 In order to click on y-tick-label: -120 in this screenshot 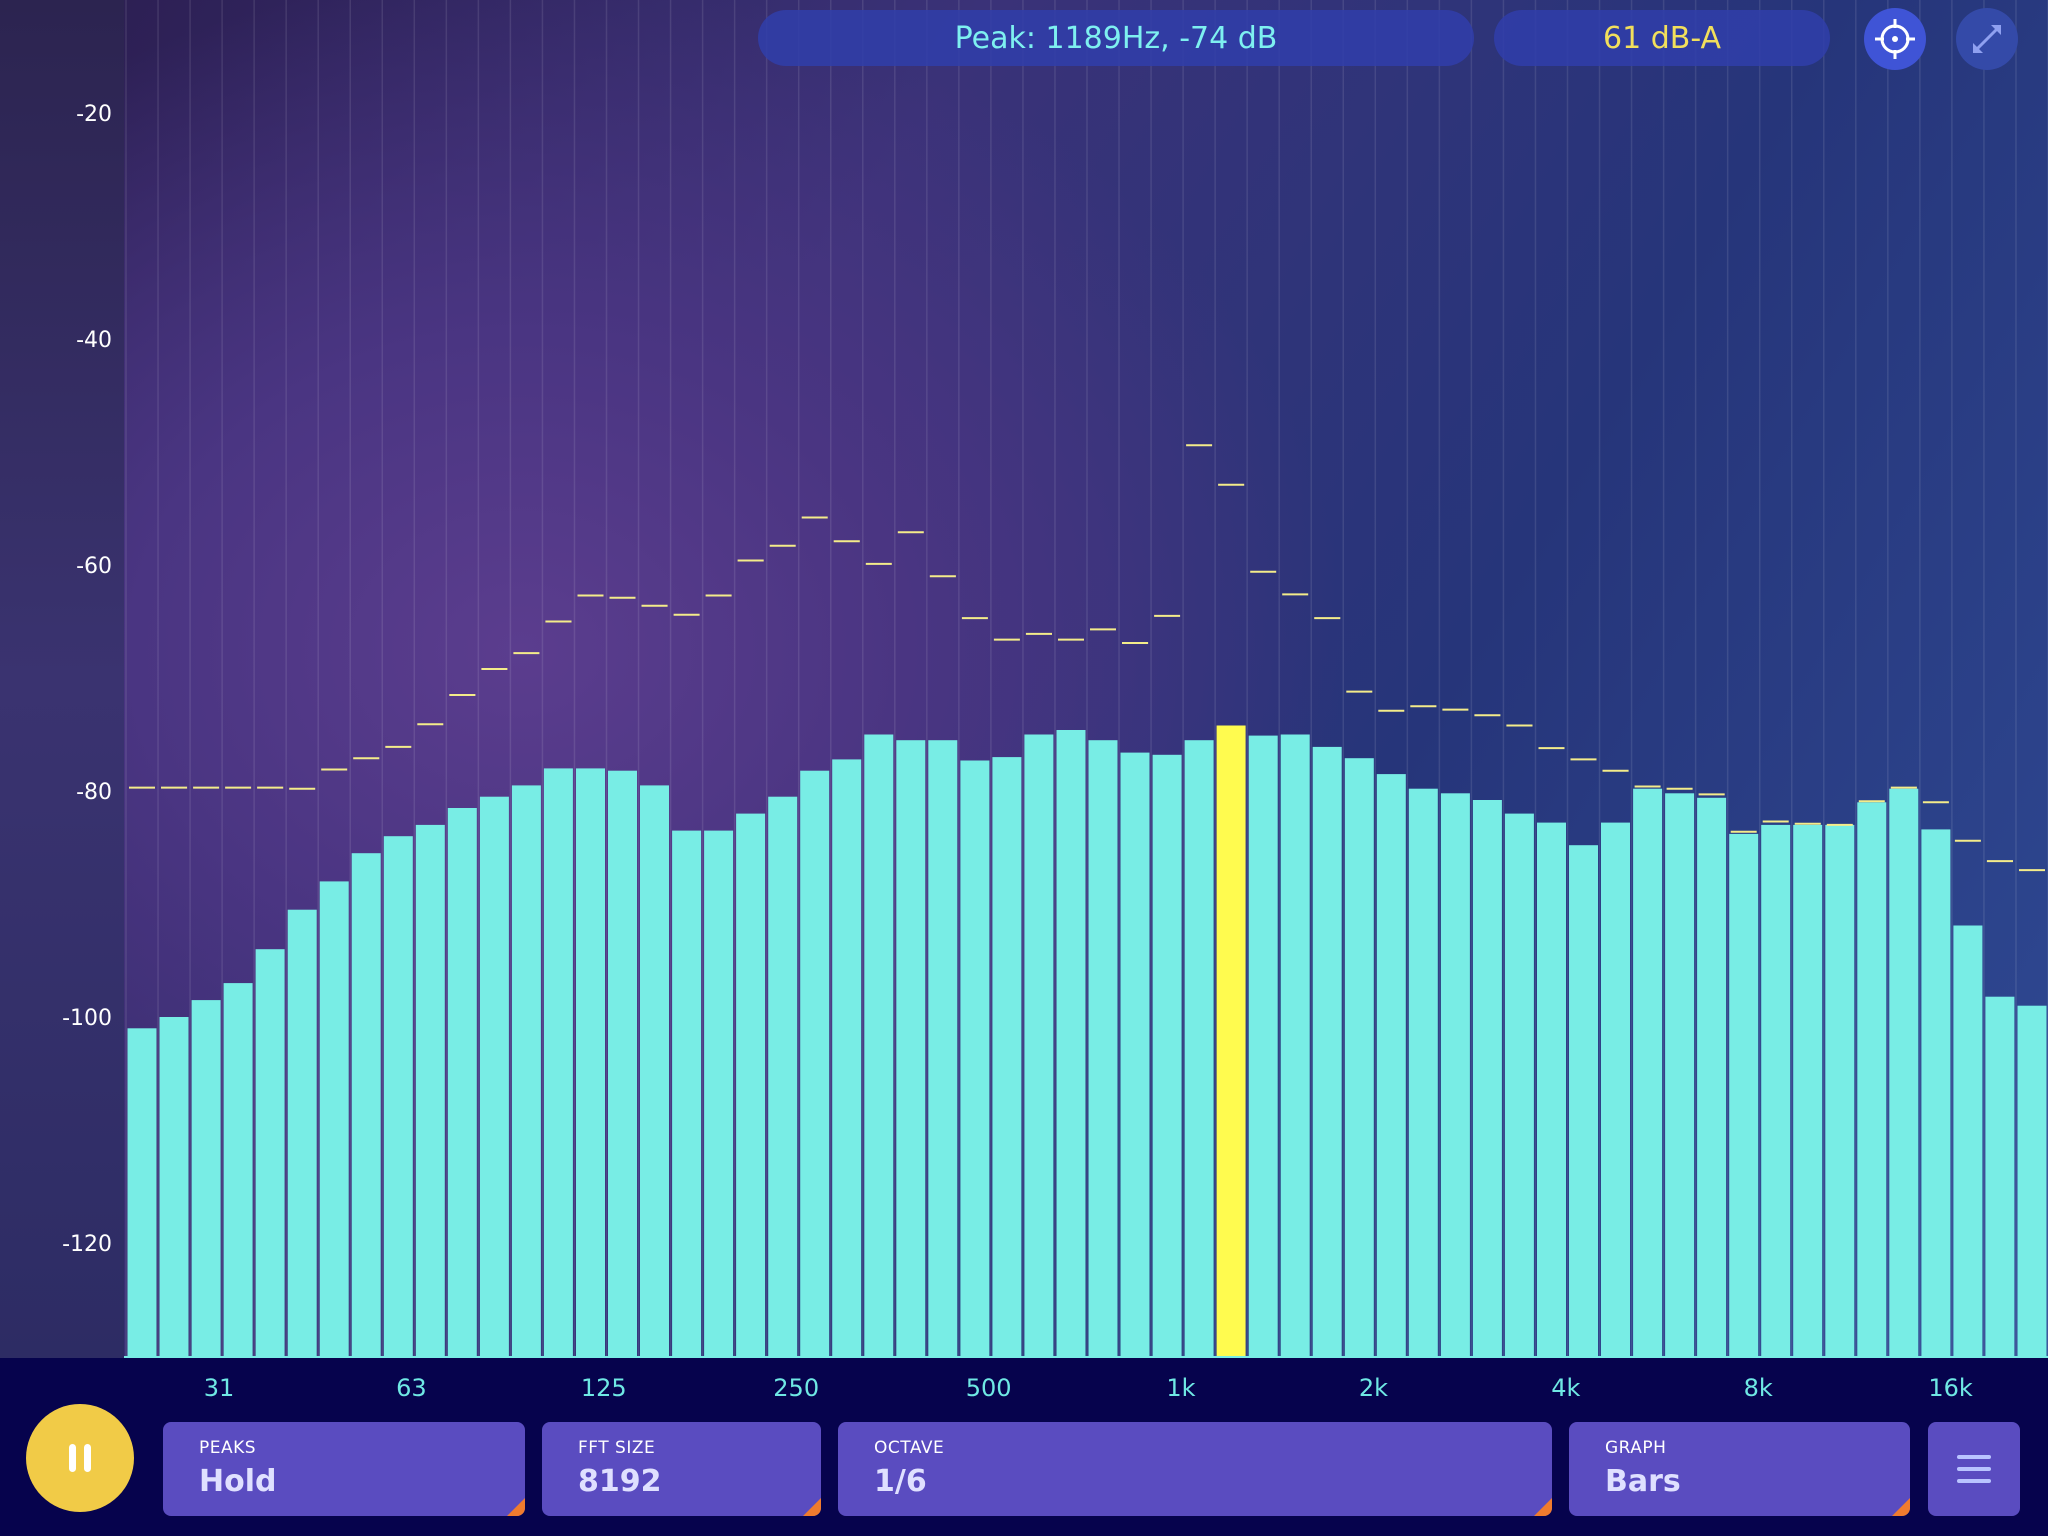, I will do `click(87, 1244)`.